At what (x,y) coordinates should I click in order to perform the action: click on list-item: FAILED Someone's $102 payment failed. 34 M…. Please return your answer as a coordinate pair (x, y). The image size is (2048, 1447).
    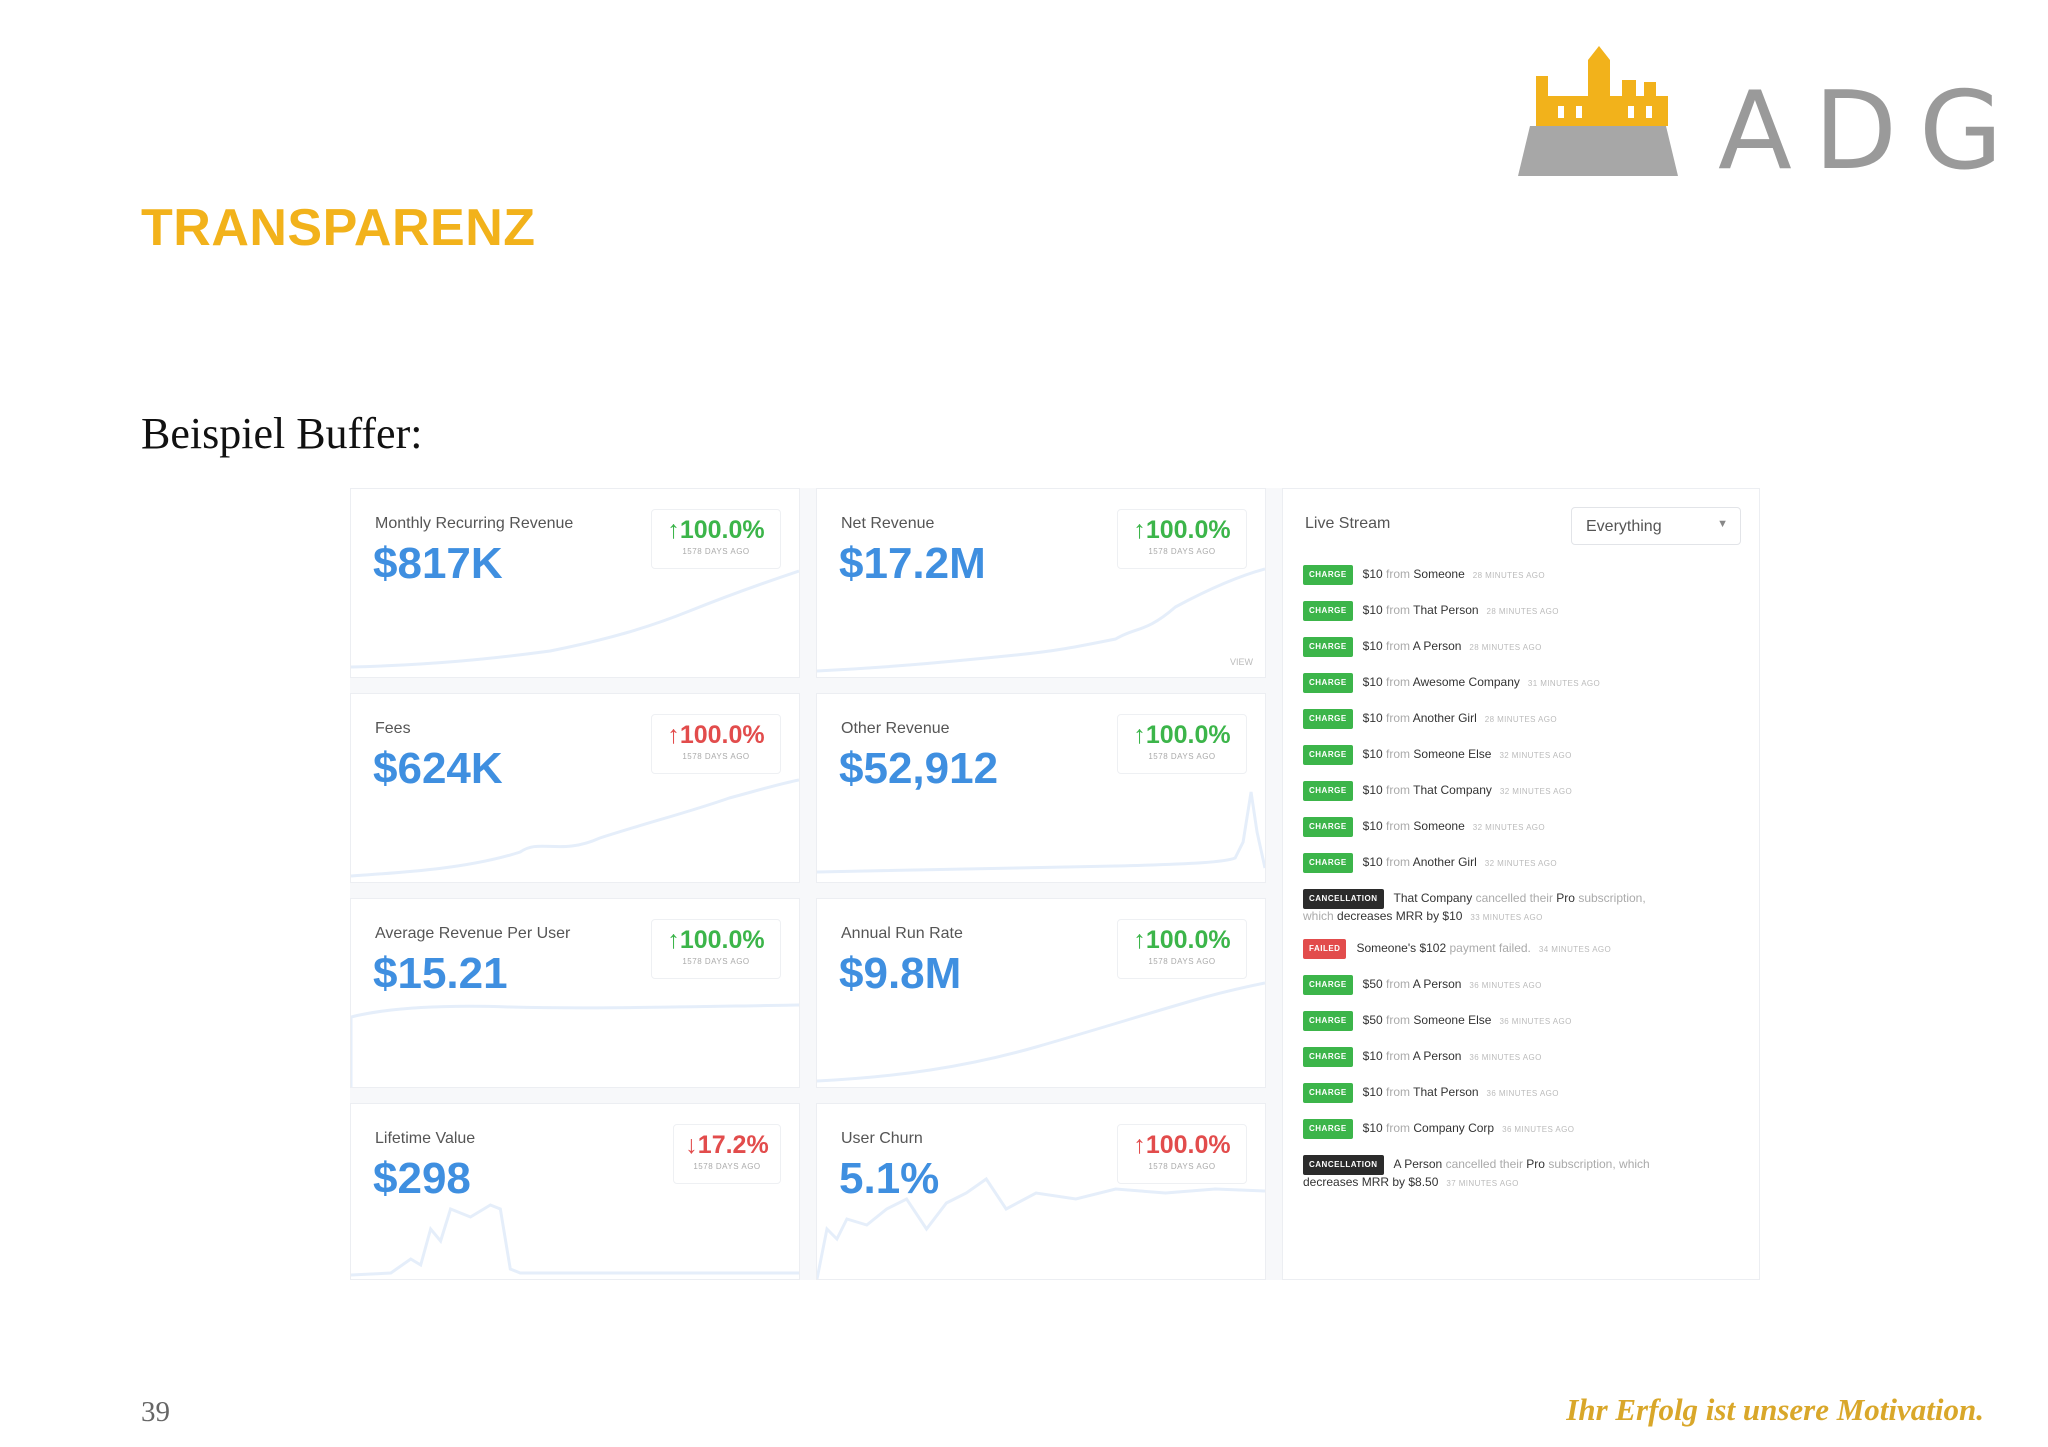
    Looking at the image, I should click on (1523, 949).